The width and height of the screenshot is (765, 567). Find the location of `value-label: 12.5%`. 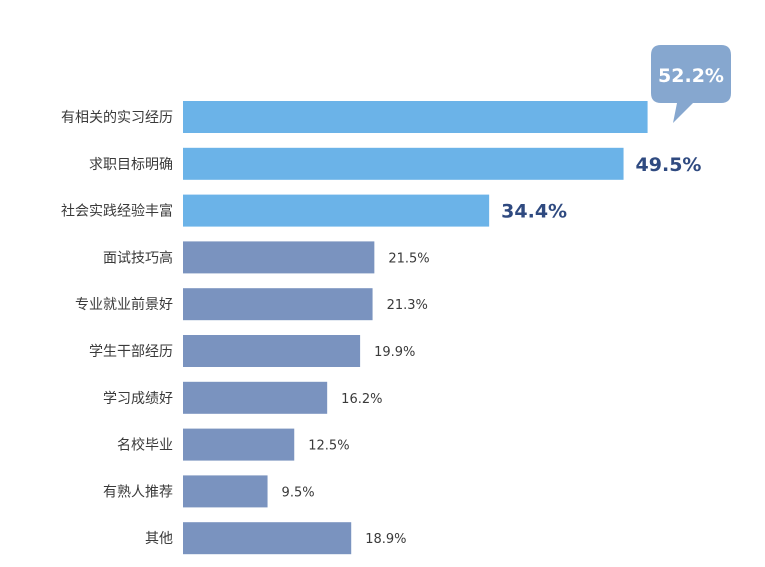

value-label: 12.5% is located at coordinates (328, 446).